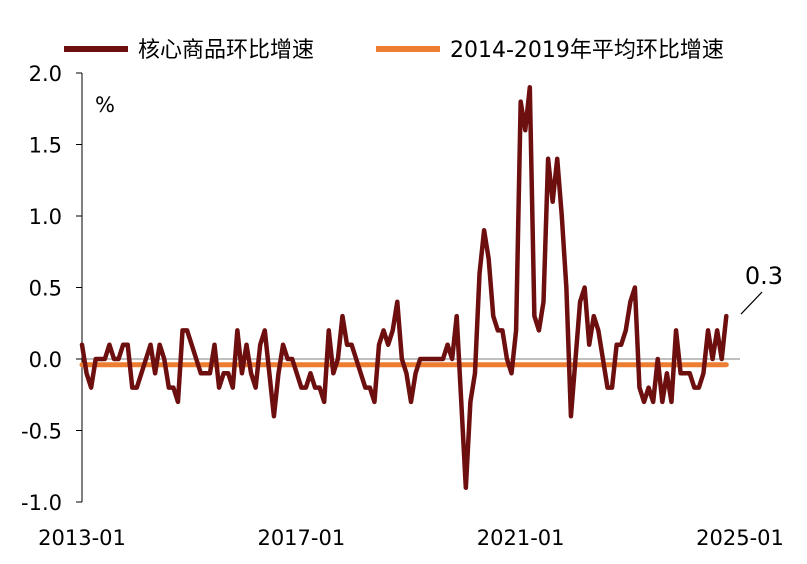 The height and width of the screenshot is (564, 807). Describe the element at coordinates (41, 503) in the screenshot. I see `y-tick-label: -1.0` at that location.